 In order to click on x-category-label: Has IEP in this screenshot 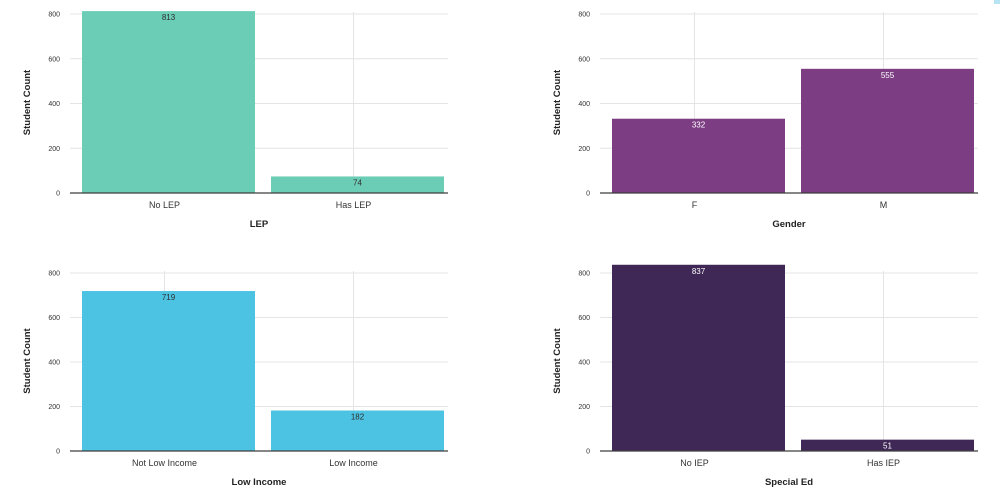, I will do `click(883, 463)`.